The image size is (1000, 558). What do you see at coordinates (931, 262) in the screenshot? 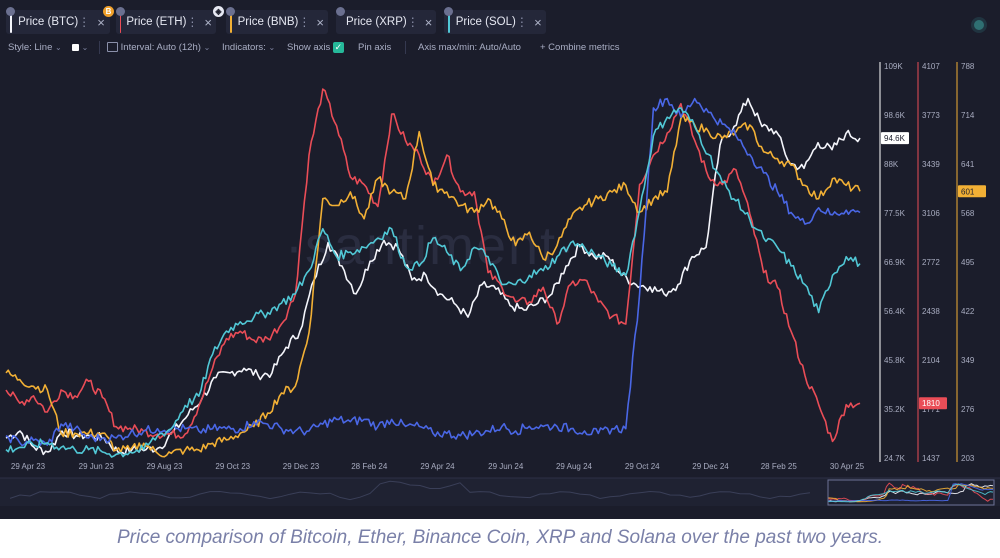
I see `y-tick-label-eth: 2772` at bounding box center [931, 262].